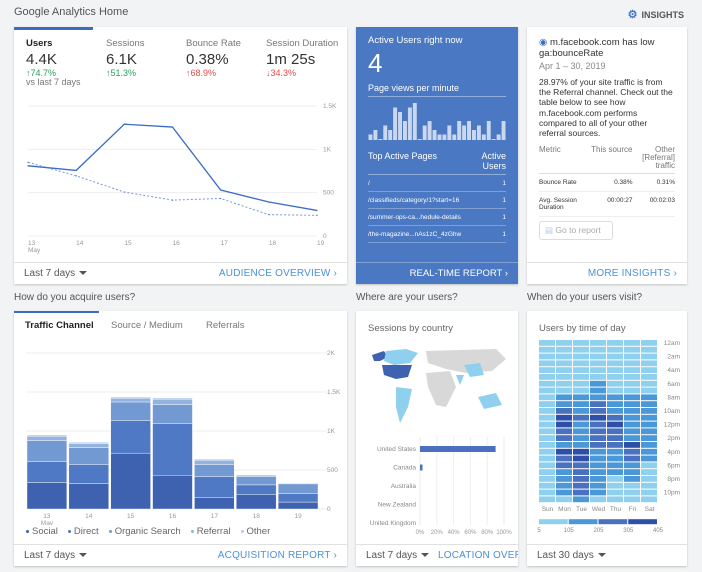 Image resolution: width=702 pixels, height=572 pixels. What do you see at coordinates (612, 150) in the screenshot?
I see `col-this-source: This source` at bounding box center [612, 150].